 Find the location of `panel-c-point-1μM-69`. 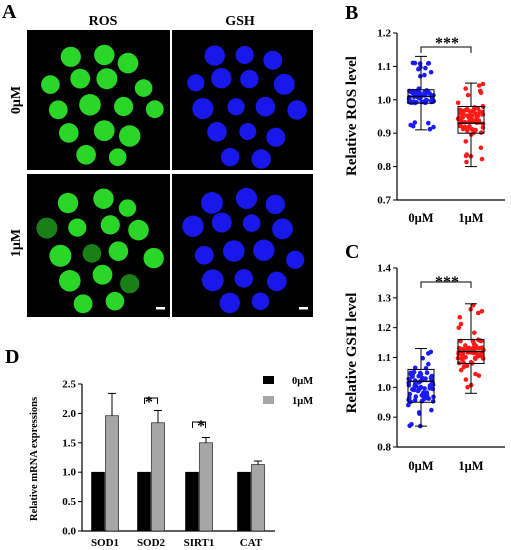

panel-c-point-1μM-69 is located at coordinates (473, 342).